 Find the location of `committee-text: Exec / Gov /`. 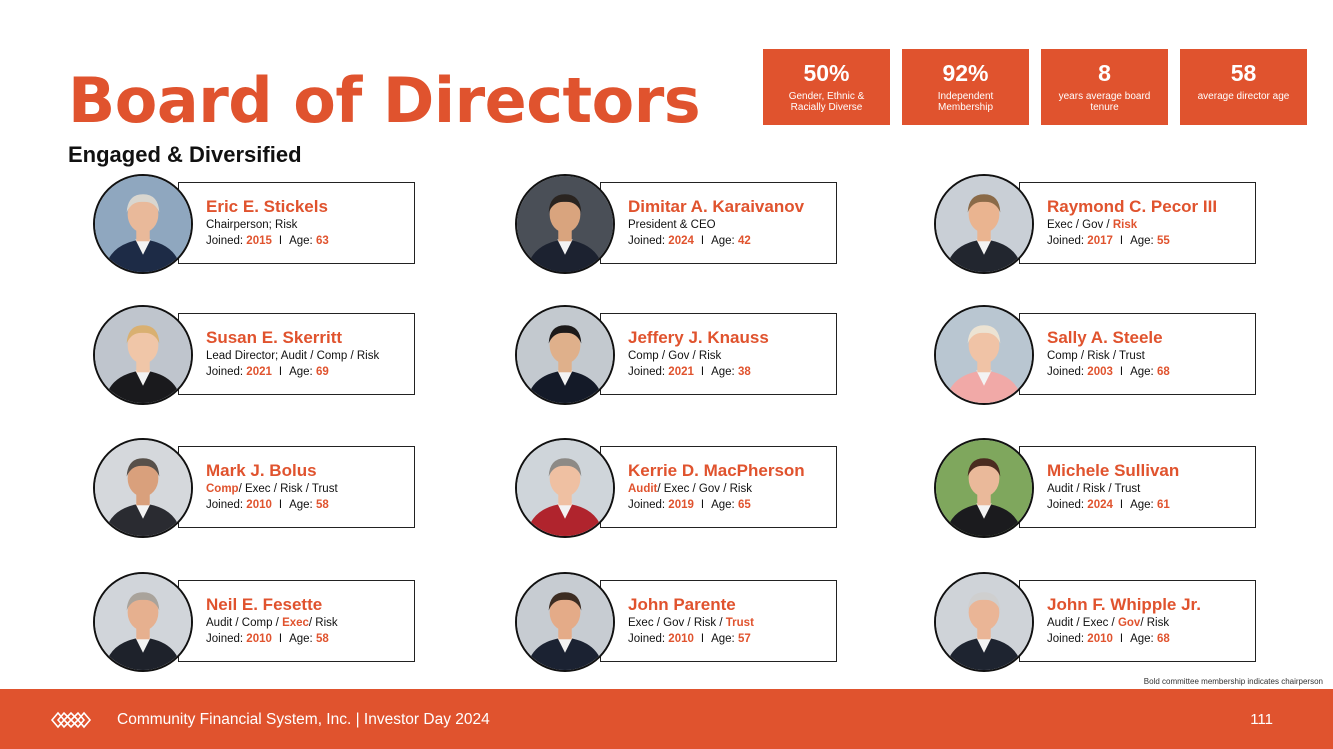

committee-text: Exec / Gov / is located at coordinates (1080, 225).